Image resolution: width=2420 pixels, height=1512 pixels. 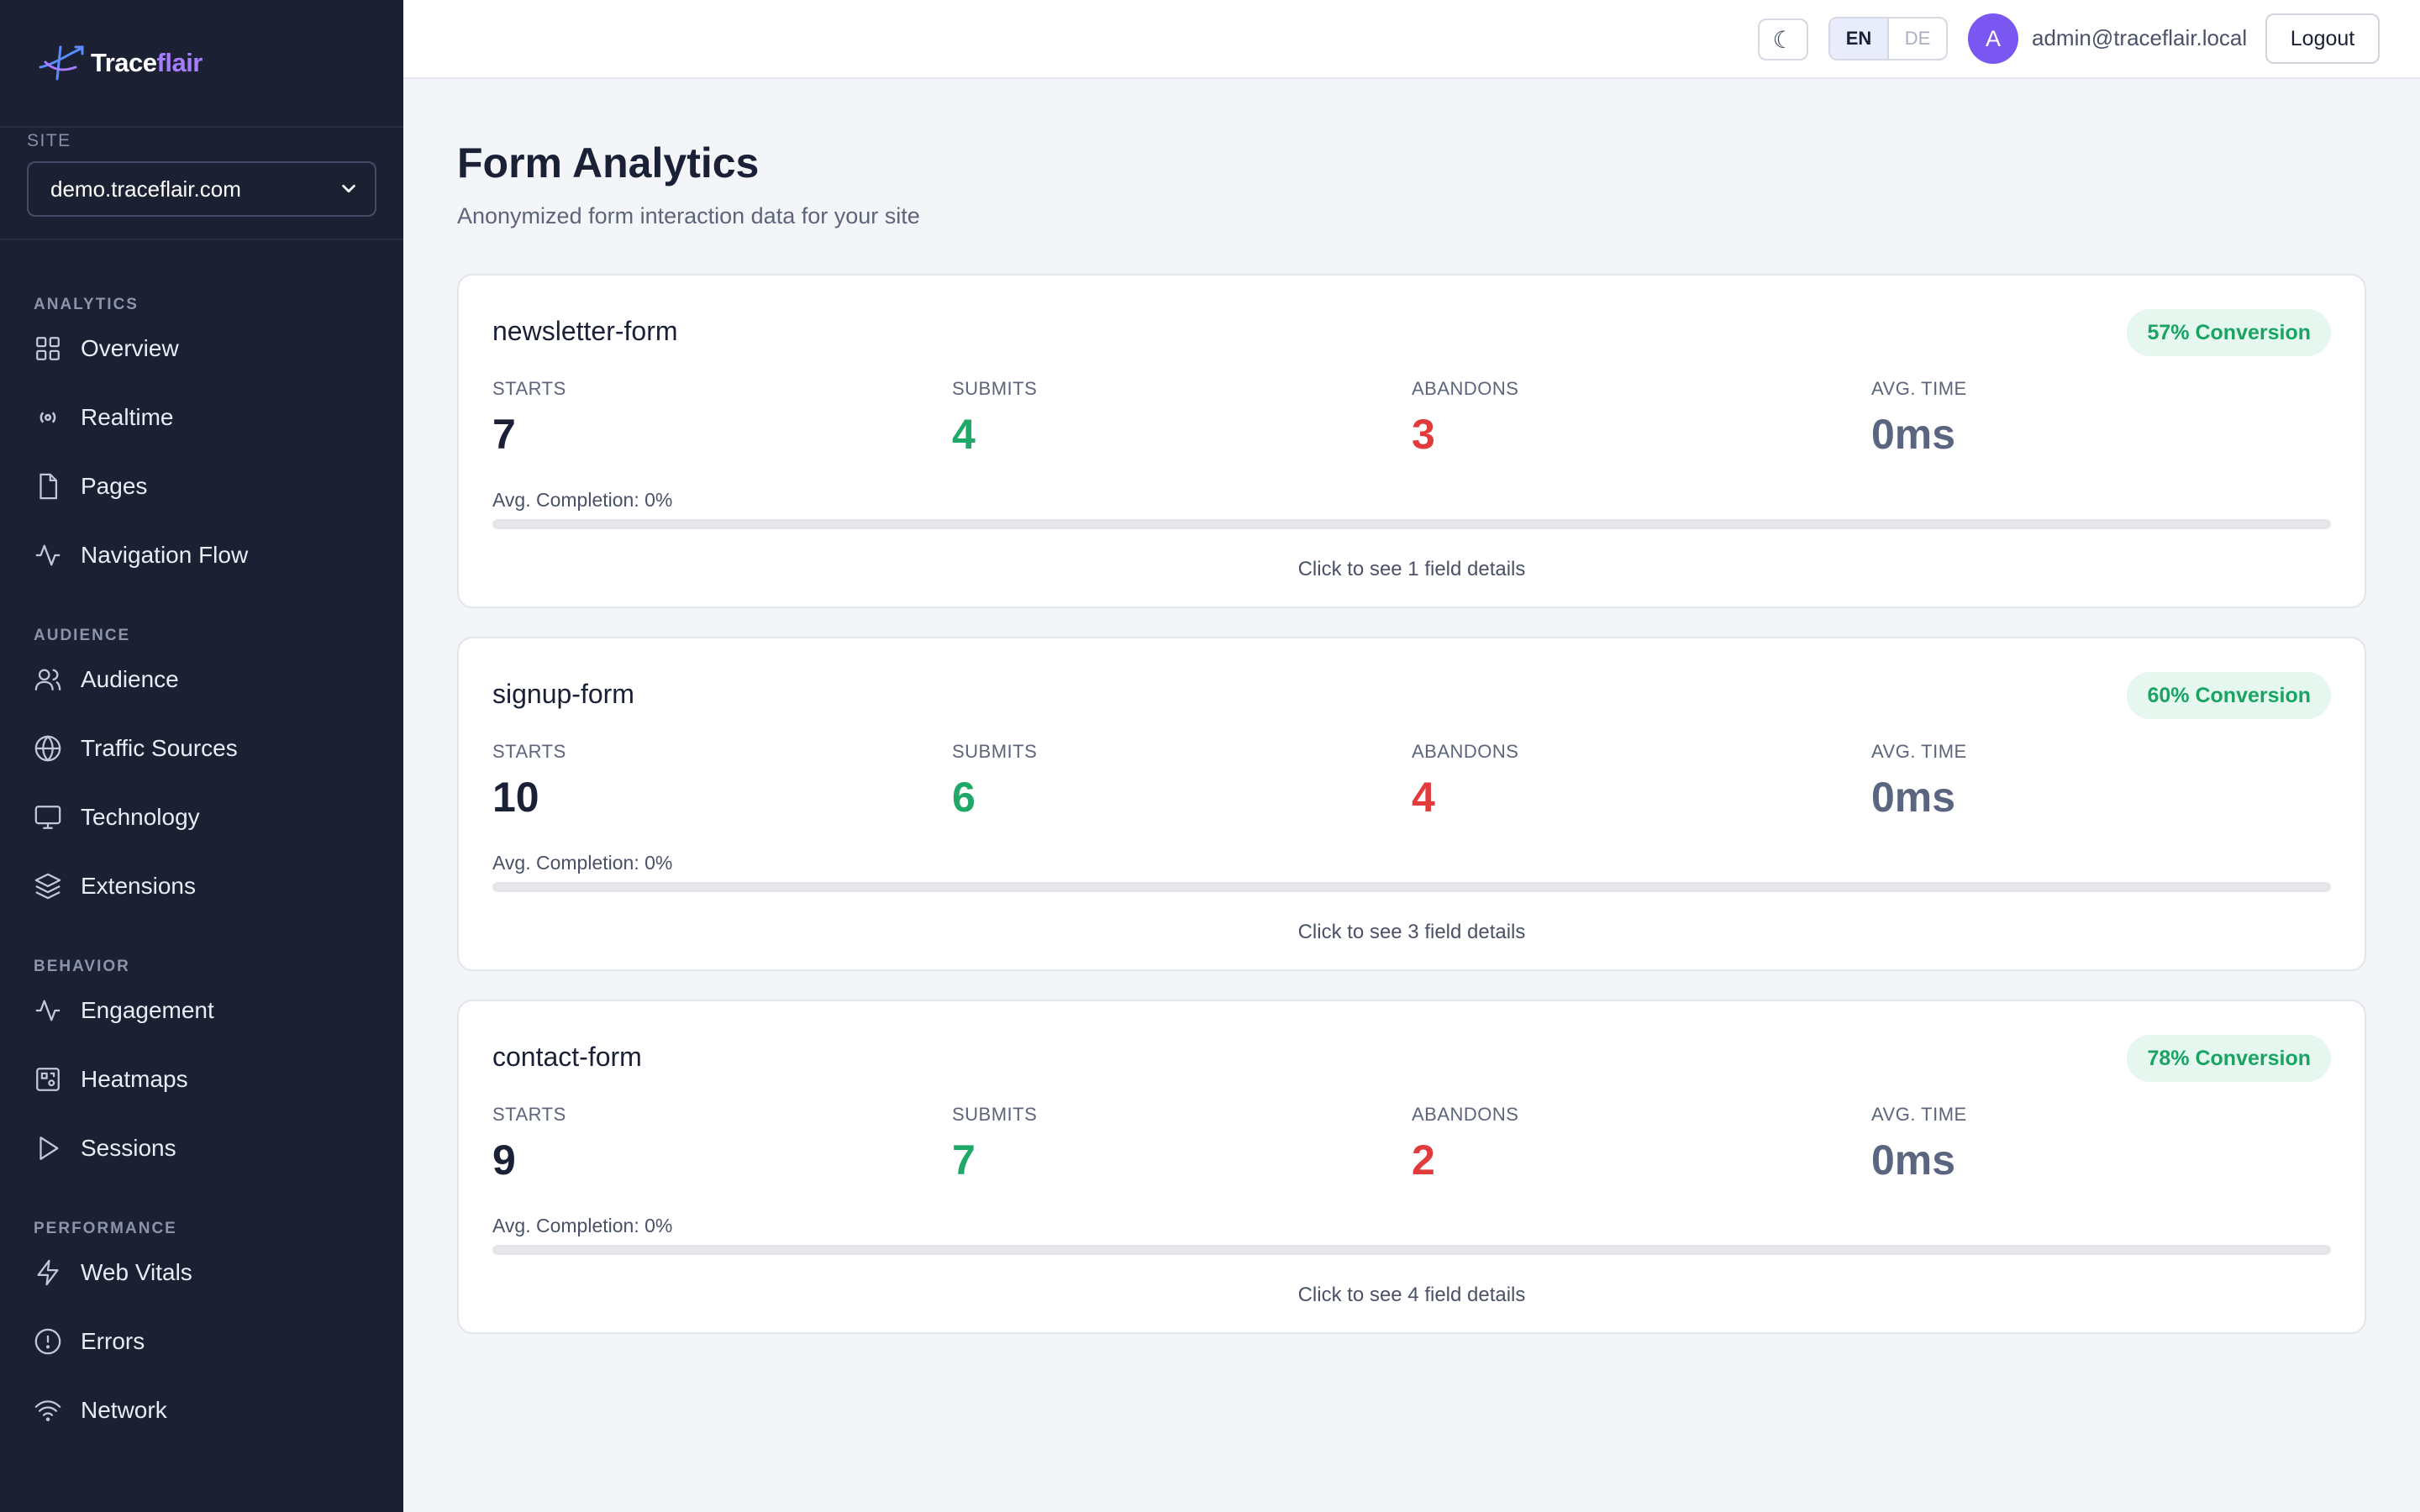 What do you see at coordinates (964, 1160) in the screenshot?
I see `metric-value: 7` at bounding box center [964, 1160].